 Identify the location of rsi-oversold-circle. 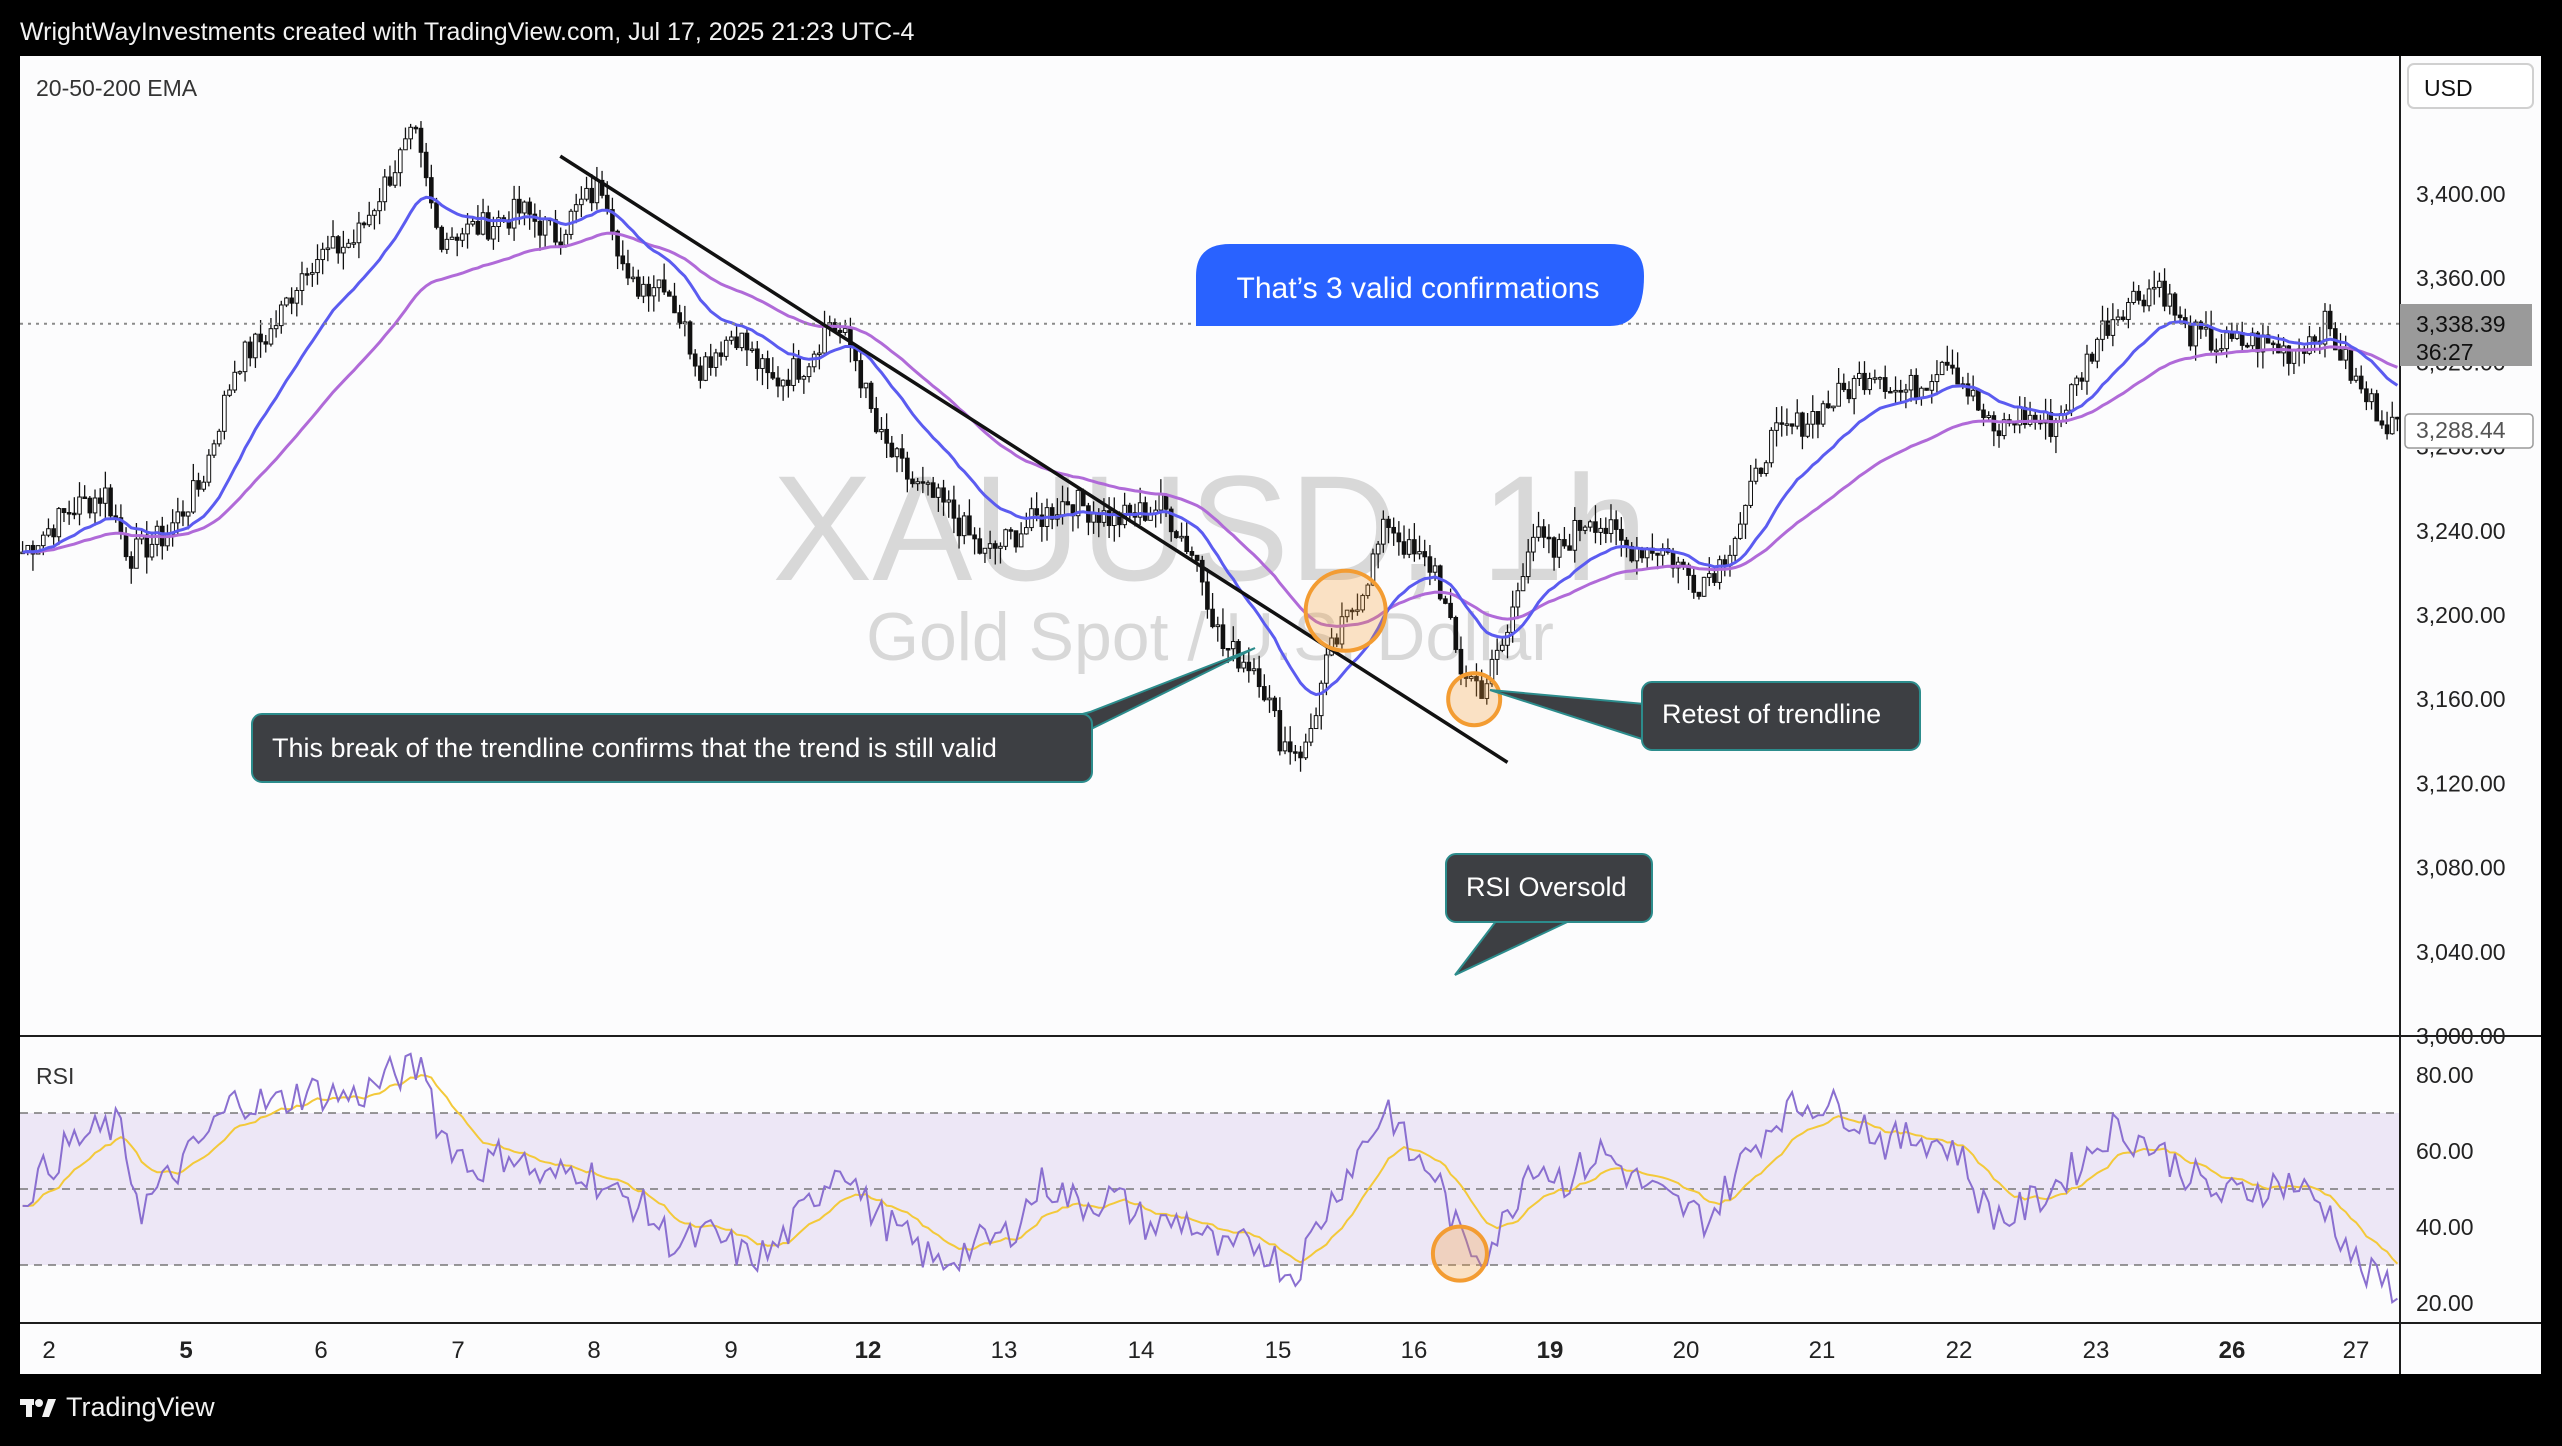
(1459, 1253).